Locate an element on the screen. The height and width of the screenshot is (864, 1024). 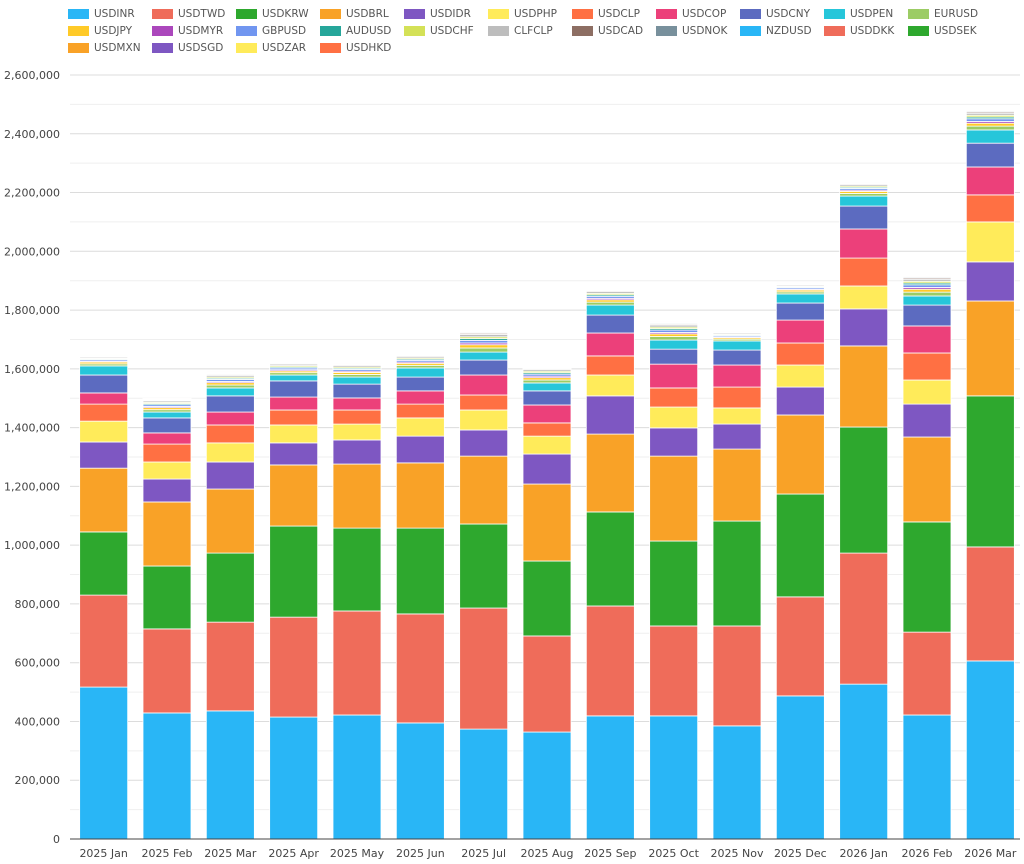
legend-label: EURUSD is located at coordinates (956, 13).